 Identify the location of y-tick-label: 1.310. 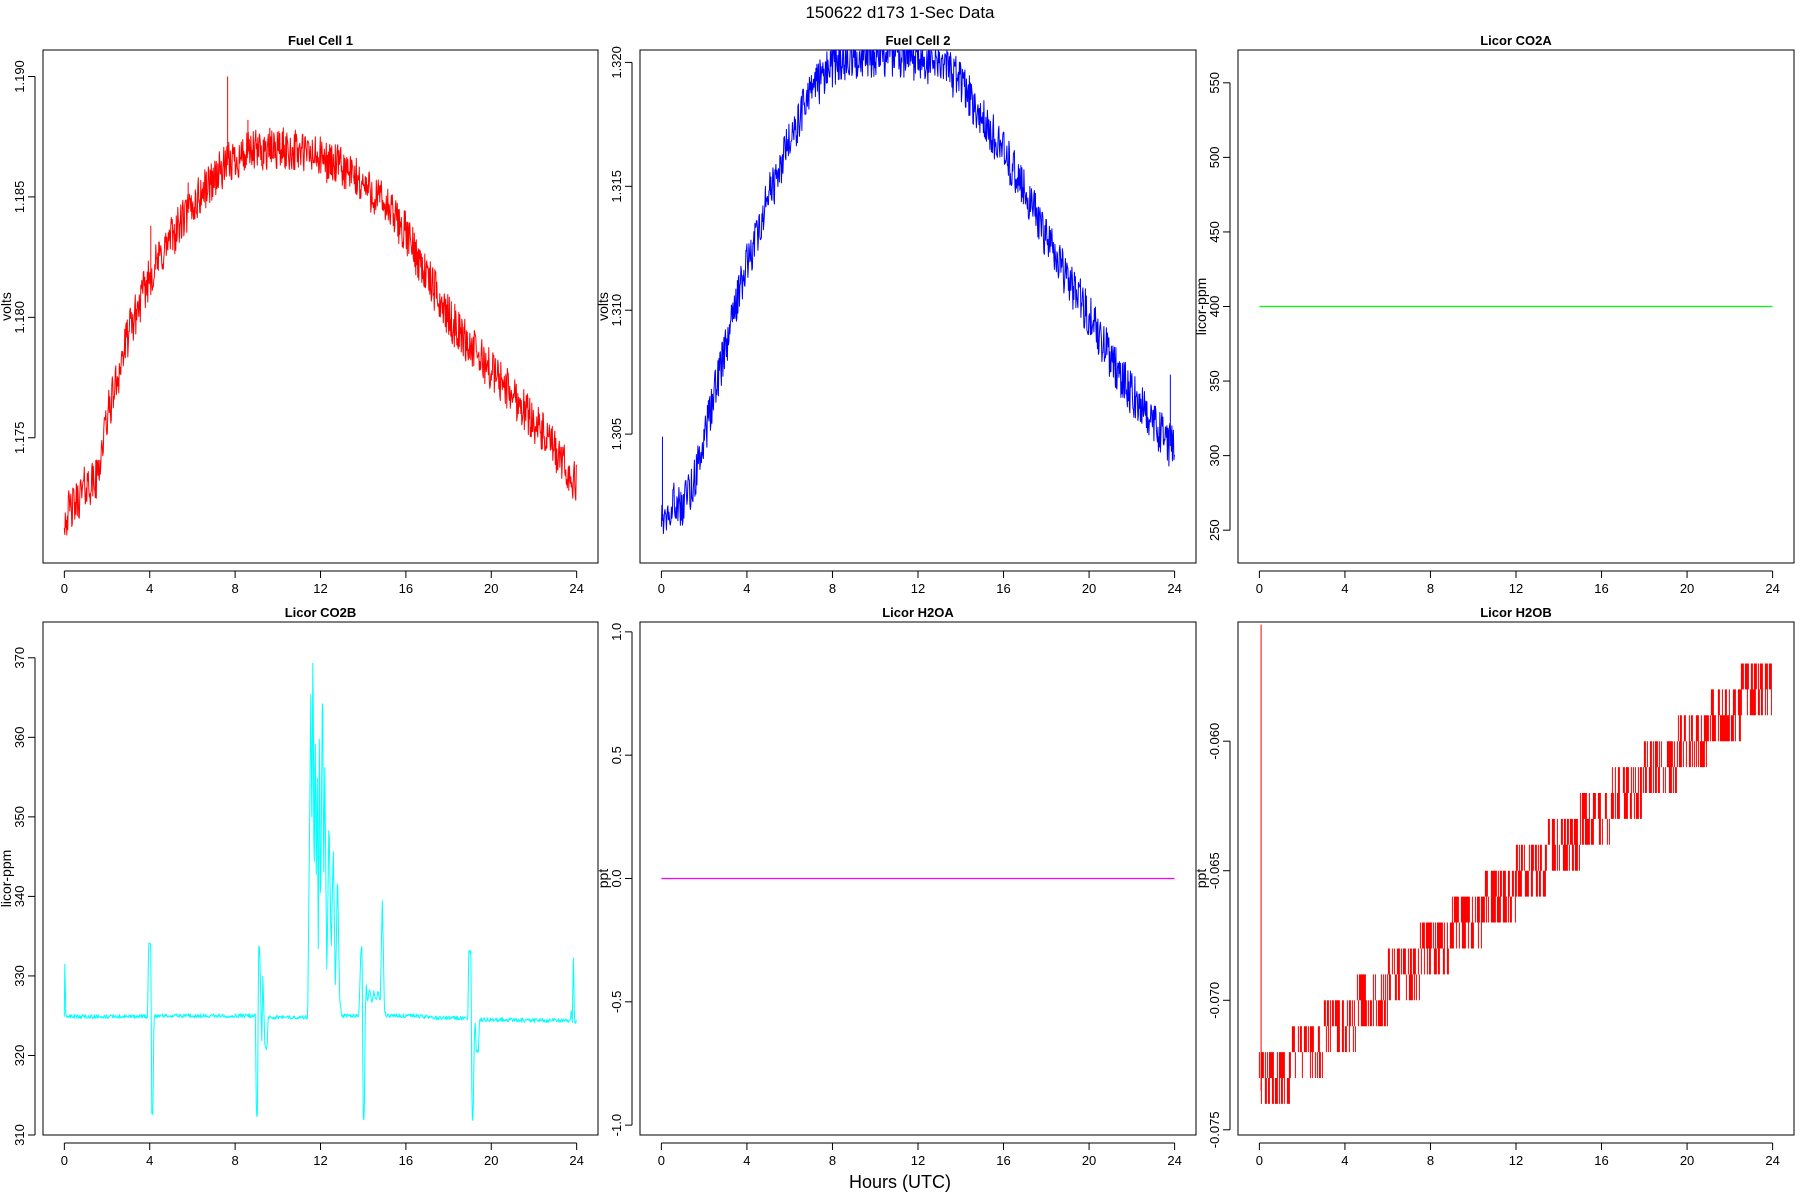
(616, 310).